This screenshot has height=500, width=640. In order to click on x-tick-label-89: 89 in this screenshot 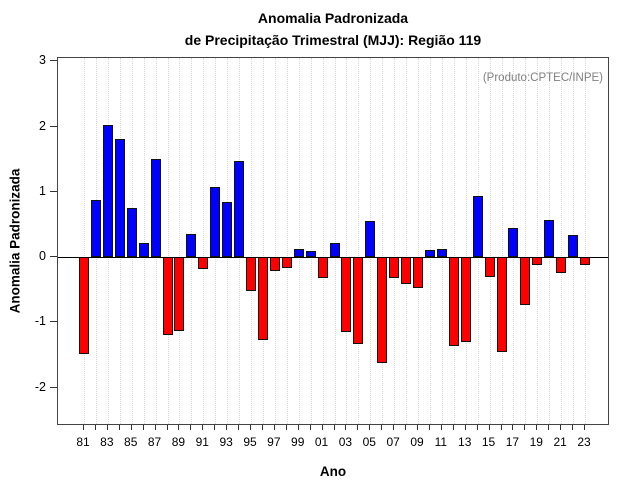, I will do `click(178, 442)`.